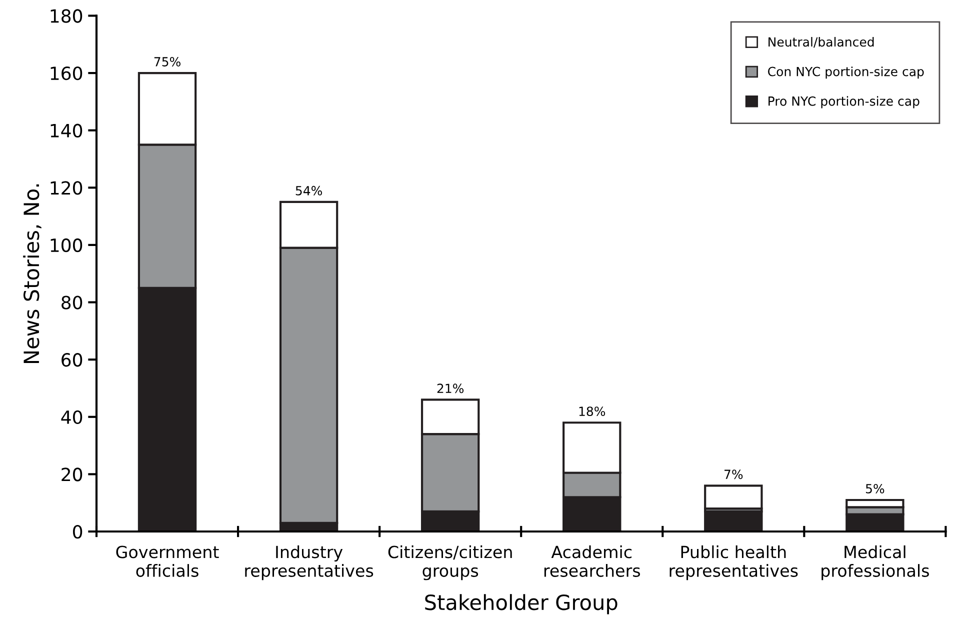  What do you see at coordinates (875, 489) in the screenshot?
I see `annotation: 5%` at bounding box center [875, 489].